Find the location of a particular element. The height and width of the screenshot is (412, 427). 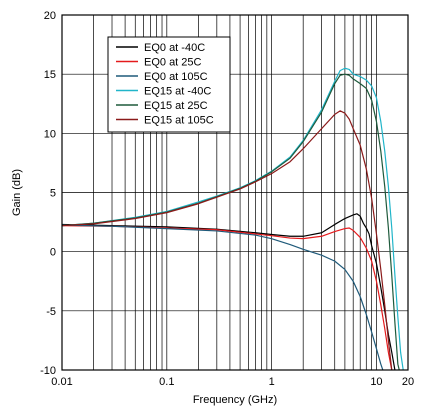

x-tick-label: 0.01 is located at coordinates (61, 382).